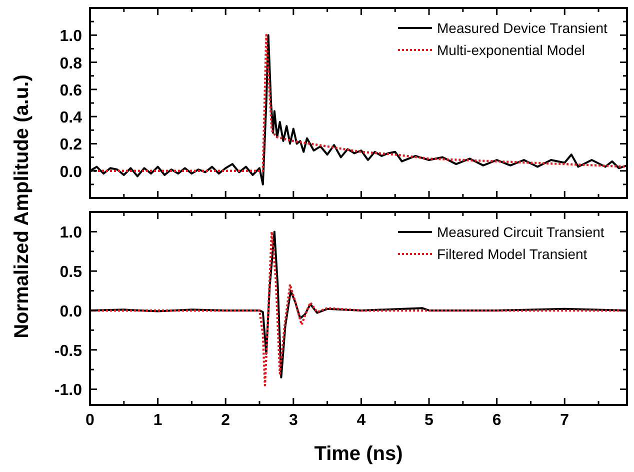  Describe the element at coordinates (22, 206) in the screenshot. I see `y-axis-title: Normalized Amplitude (a.u.)` at that location.